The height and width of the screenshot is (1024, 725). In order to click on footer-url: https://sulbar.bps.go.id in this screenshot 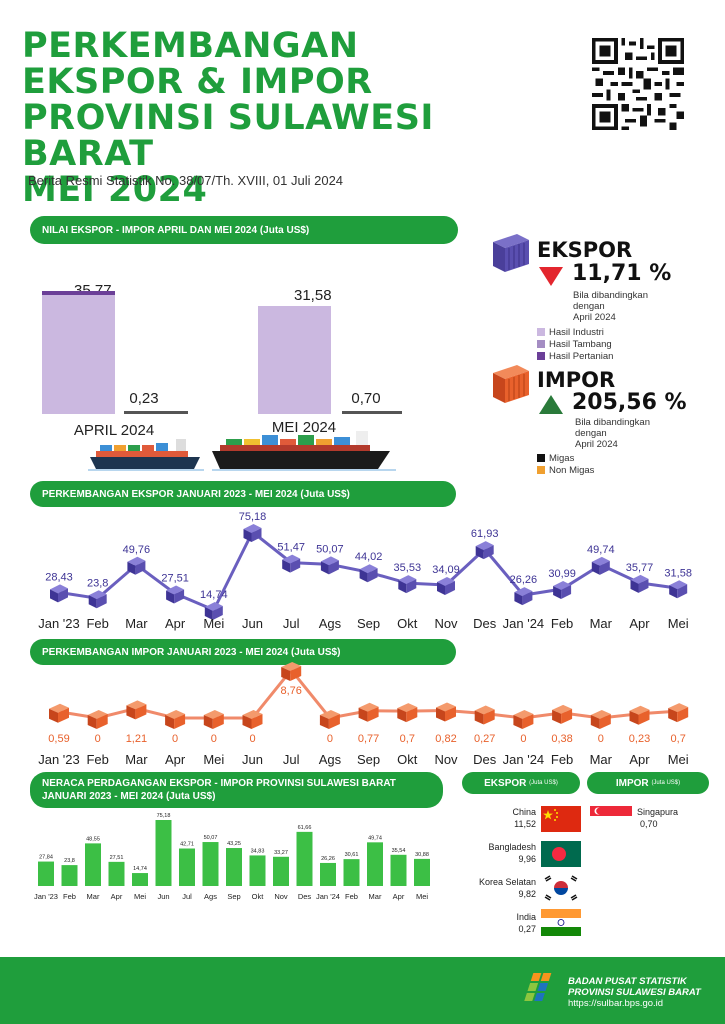, I will do `click(616, 1003)`.